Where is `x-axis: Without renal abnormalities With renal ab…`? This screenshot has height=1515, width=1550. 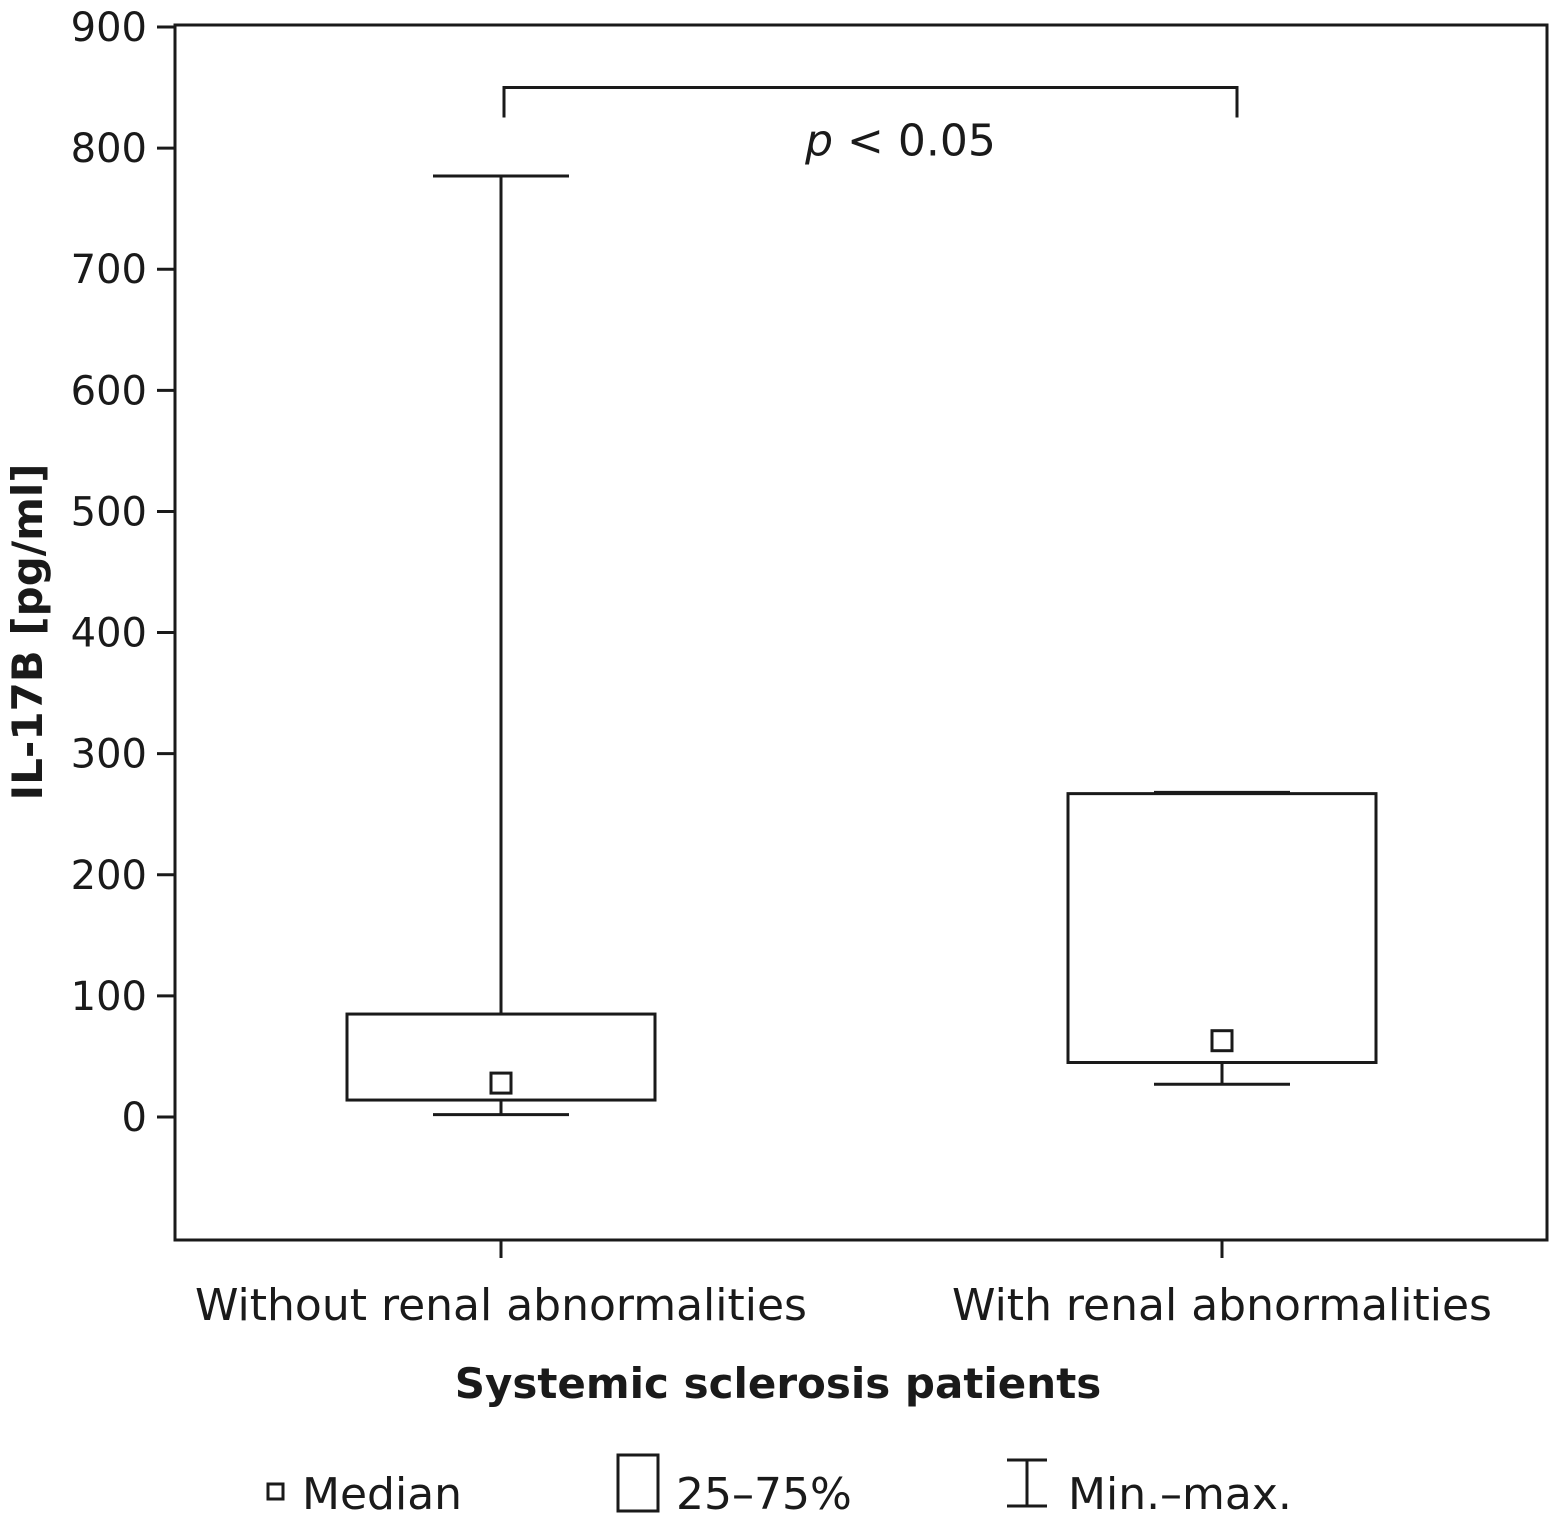
x-axis: Without renal abnormalities With renal ab… is located at coordinates (843, 1285).